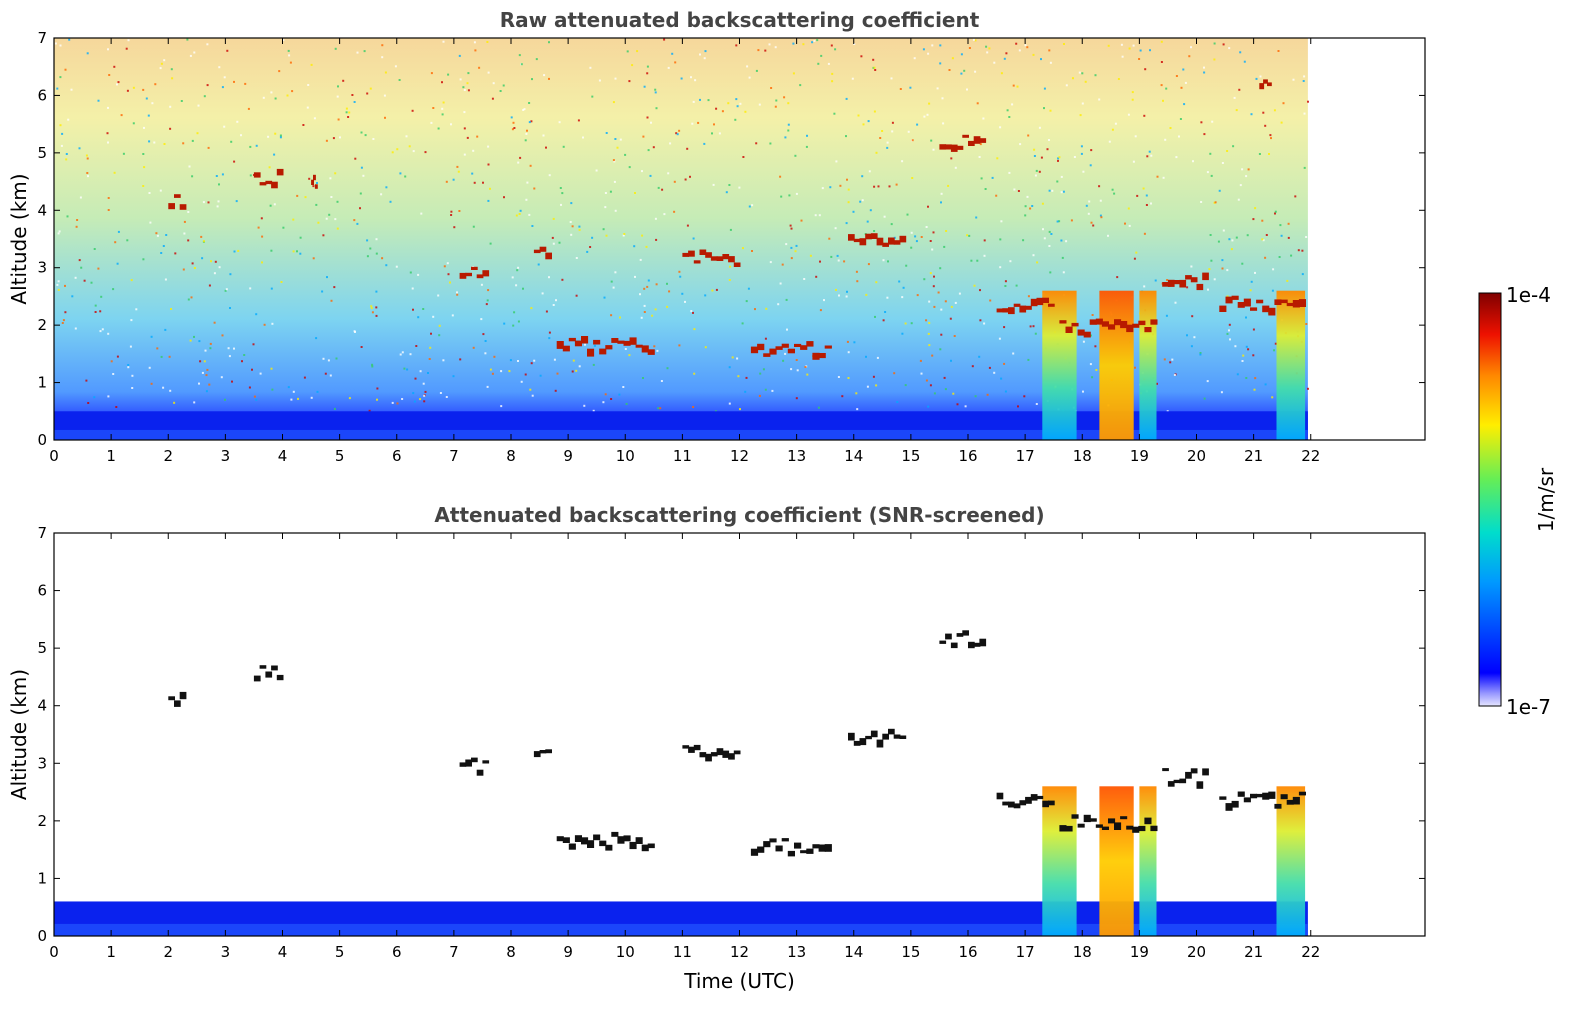 This screenshot has height=1020, width=1595. I want to click on y-tick-label: 2, so click(42, 325).